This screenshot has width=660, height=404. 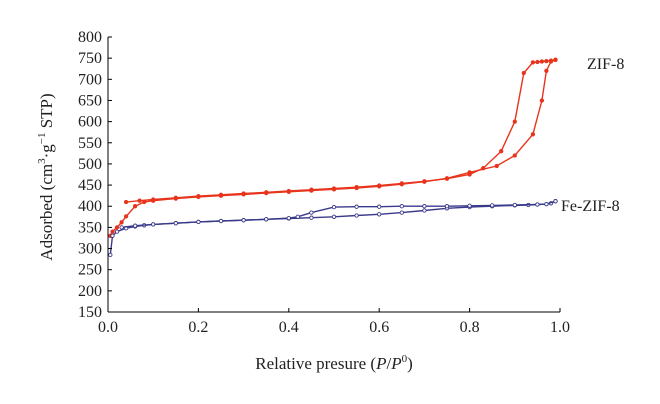 What do you see at coordinates (90, 143) in the screenshot?
I see `y-tick-label: 550` at bounding box center [90, 143].